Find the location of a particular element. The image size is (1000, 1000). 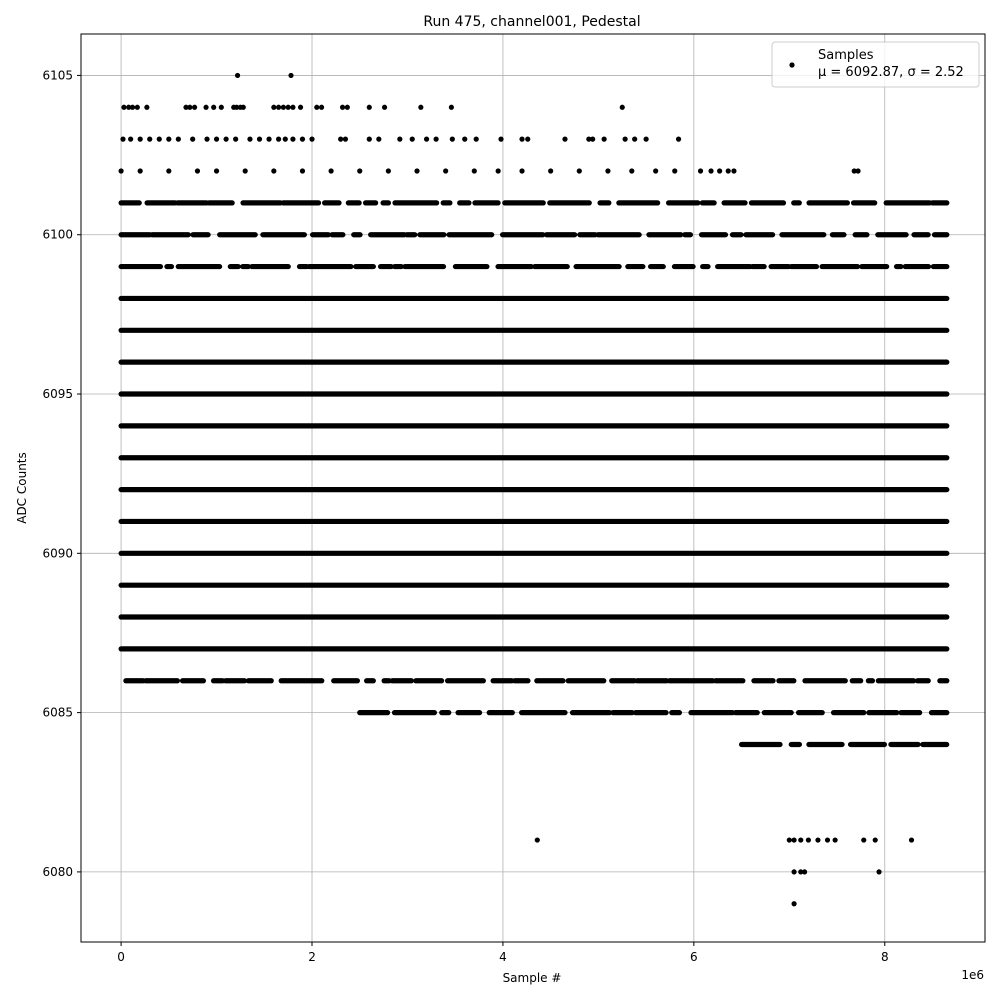

y-tick-label: 6080 is located at coordinates (57, 872).